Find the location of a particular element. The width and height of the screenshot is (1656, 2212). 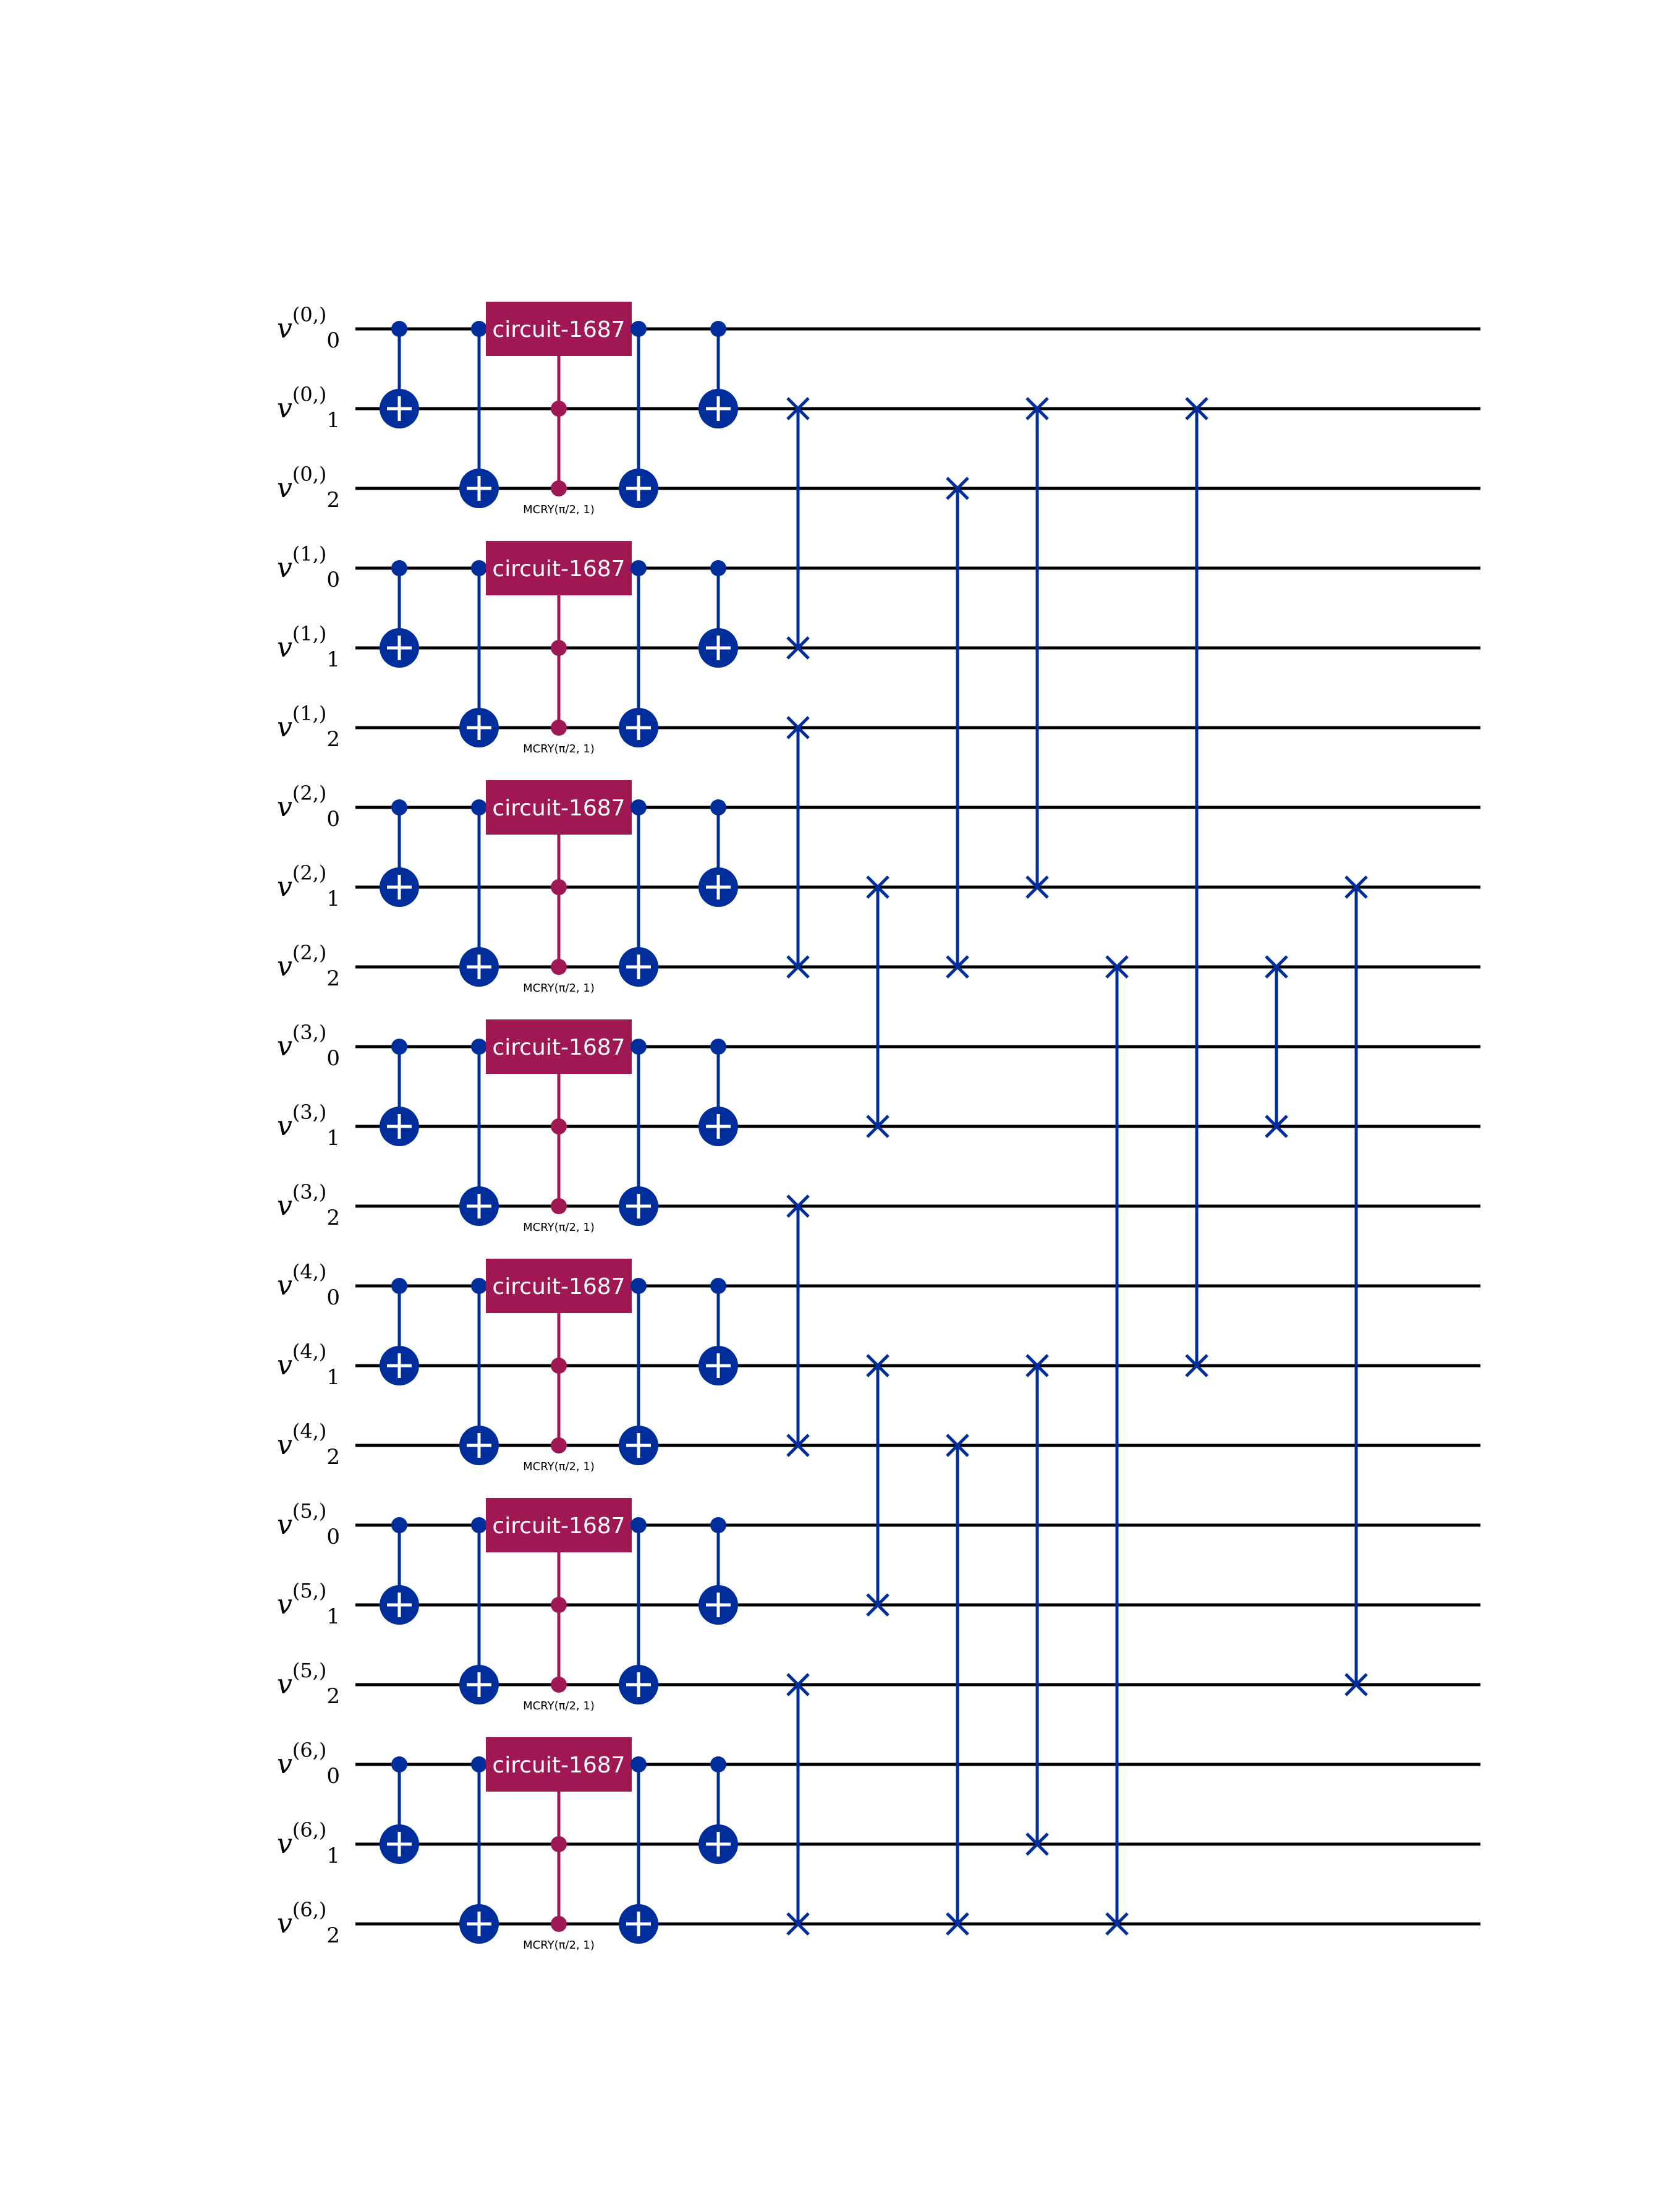

qubit-label-3-0: v(3,)0 is located at coordinates (308, 1046).